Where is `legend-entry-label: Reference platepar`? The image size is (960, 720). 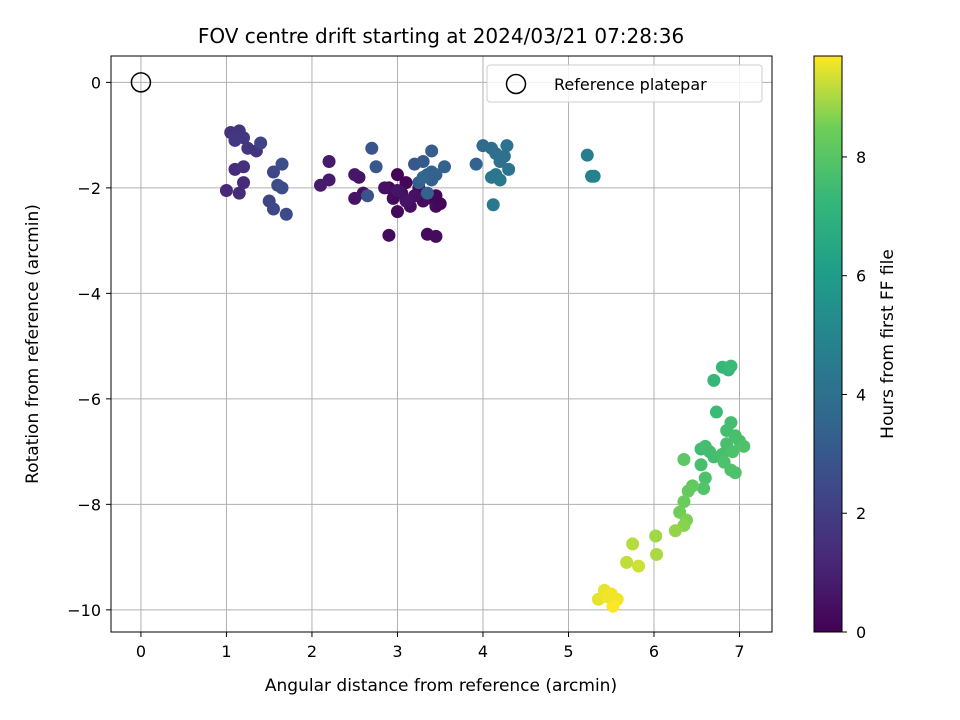
legend-entry-label: Reference platepar is located at coordinates (630, 84).